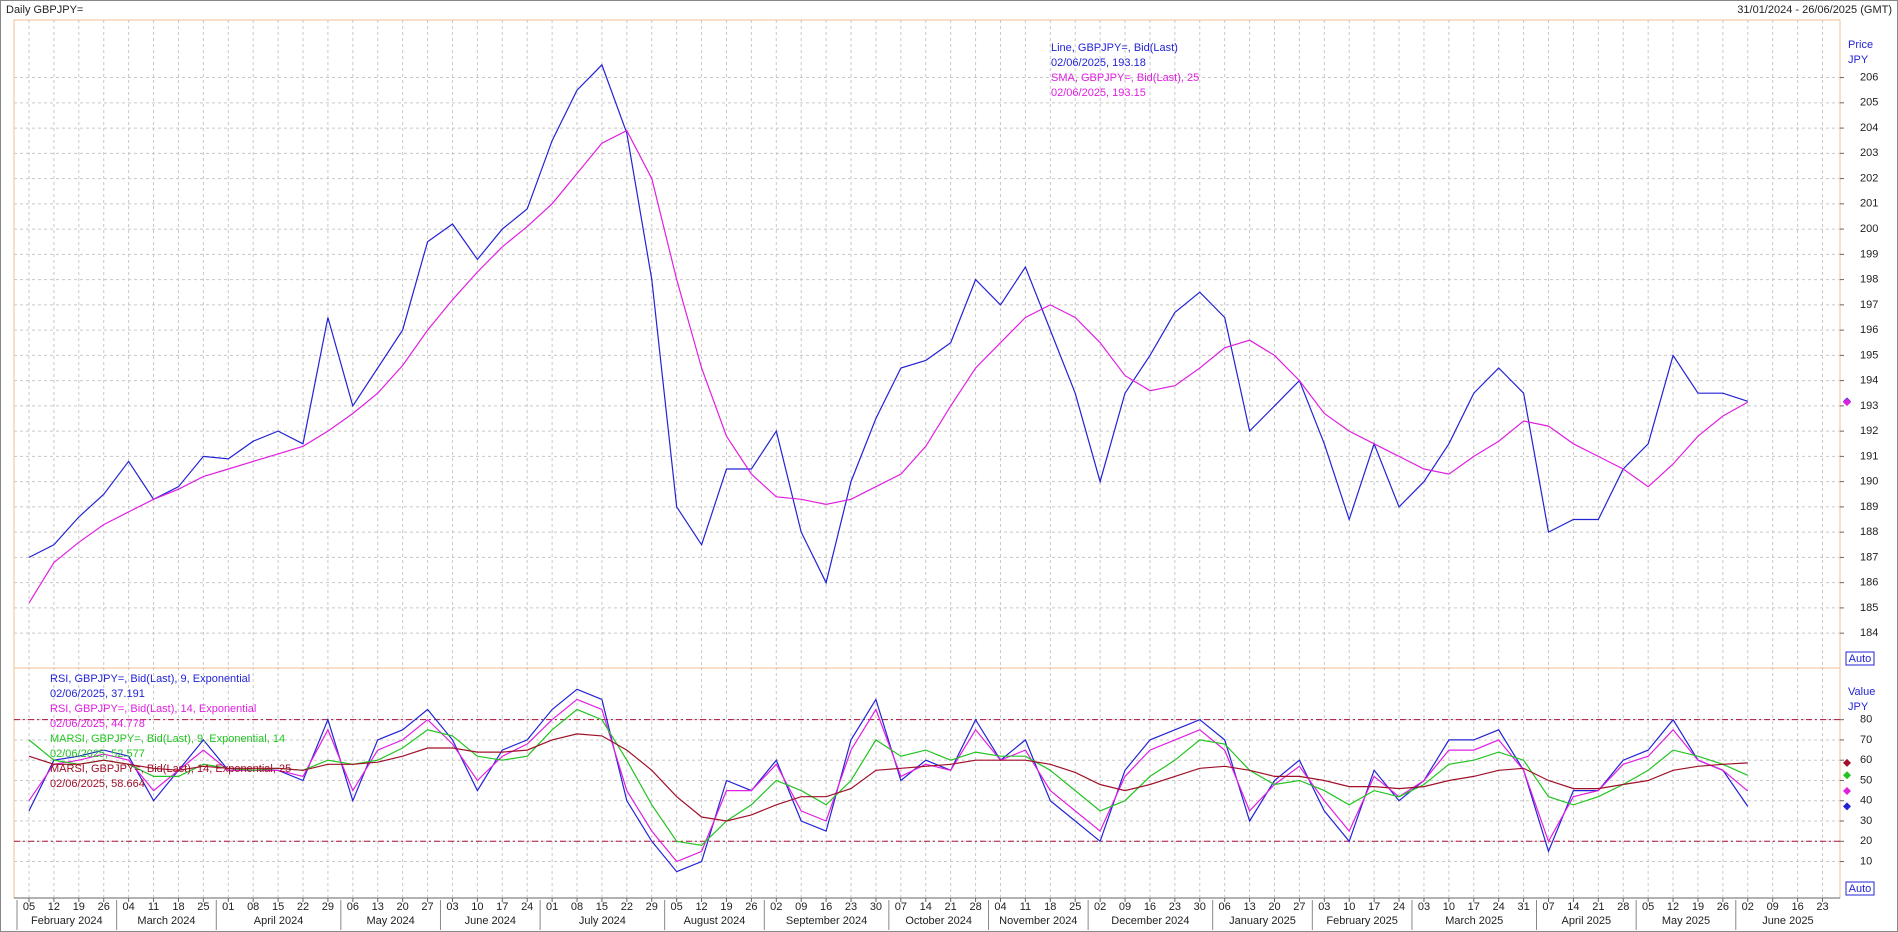  Describe the element at coordinates (1050, 907) in the screenshot. I see `x-tick-label: 18` at that location.